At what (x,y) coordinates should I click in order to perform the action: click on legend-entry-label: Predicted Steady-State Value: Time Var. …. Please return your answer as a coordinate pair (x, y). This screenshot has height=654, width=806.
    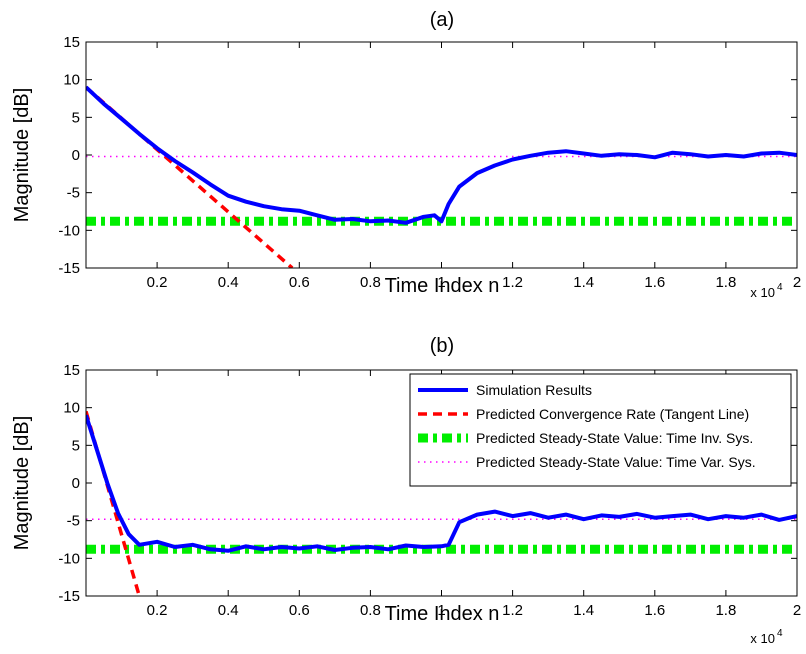
    Looking at the image, I should click on (616, 462).